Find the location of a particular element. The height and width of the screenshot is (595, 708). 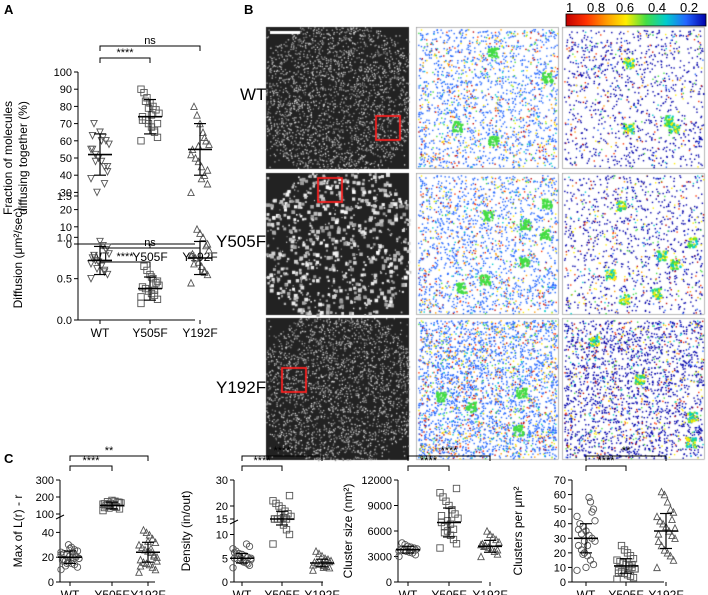

y-tick-label: 30 is located at coordinates (560, 539).